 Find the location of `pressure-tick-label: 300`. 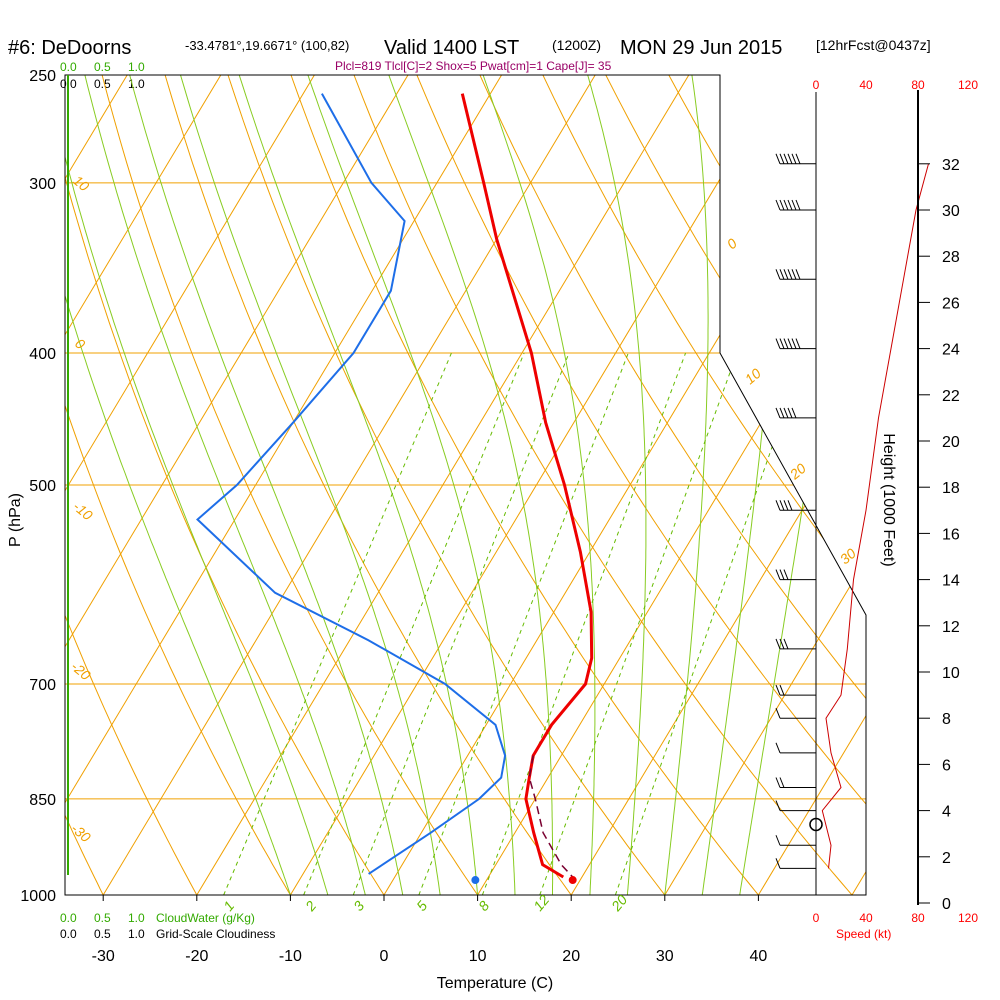

pressure-tick-label: 300 is located at coordinates (42, 184).